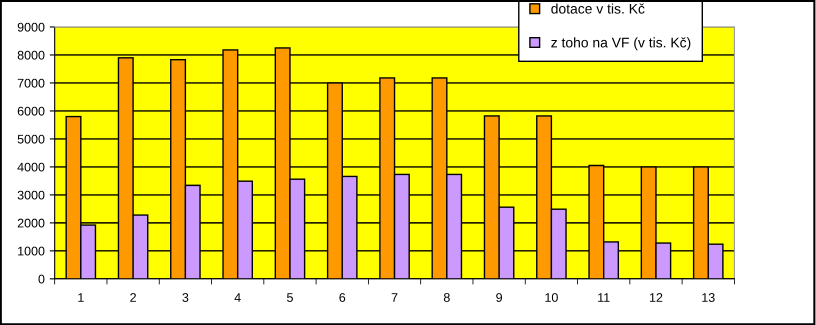  What do you see at coordinates (133, 297) in the screenshot?
I see `x-tick-label: 2` at bounding box center [133, 297].